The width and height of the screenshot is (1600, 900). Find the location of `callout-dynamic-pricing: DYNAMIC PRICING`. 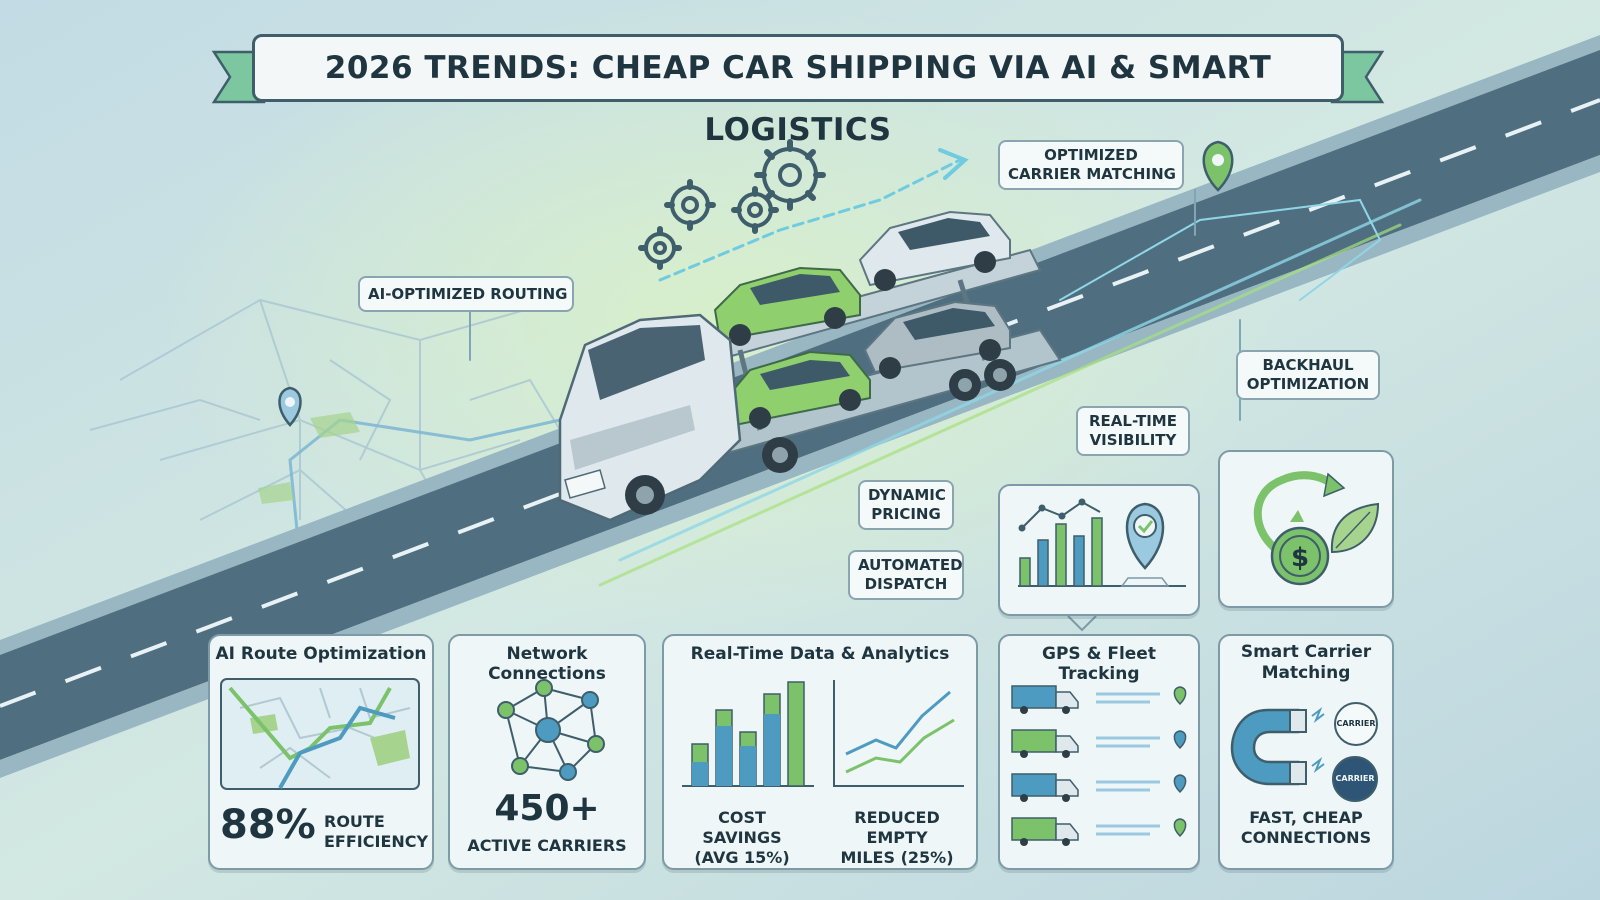

callout-dynamic-pricing: DYNAMIC PRICING is located at coordinates (906, 505).